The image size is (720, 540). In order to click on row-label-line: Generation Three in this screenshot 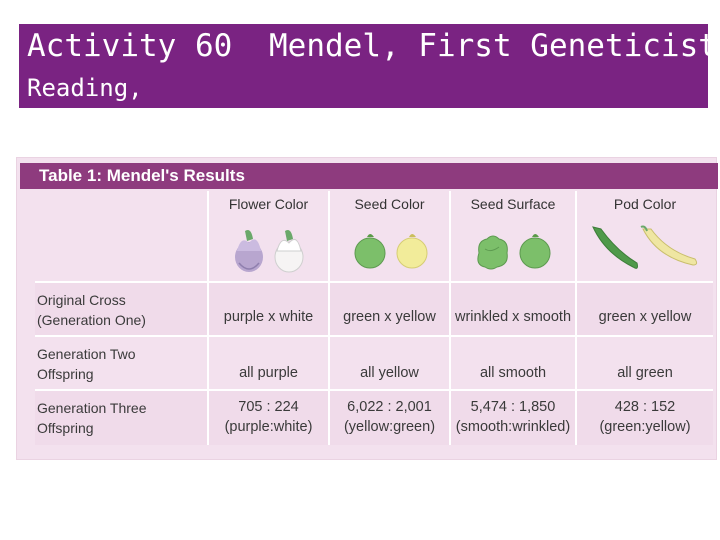, I will do `click(92, 408)`.